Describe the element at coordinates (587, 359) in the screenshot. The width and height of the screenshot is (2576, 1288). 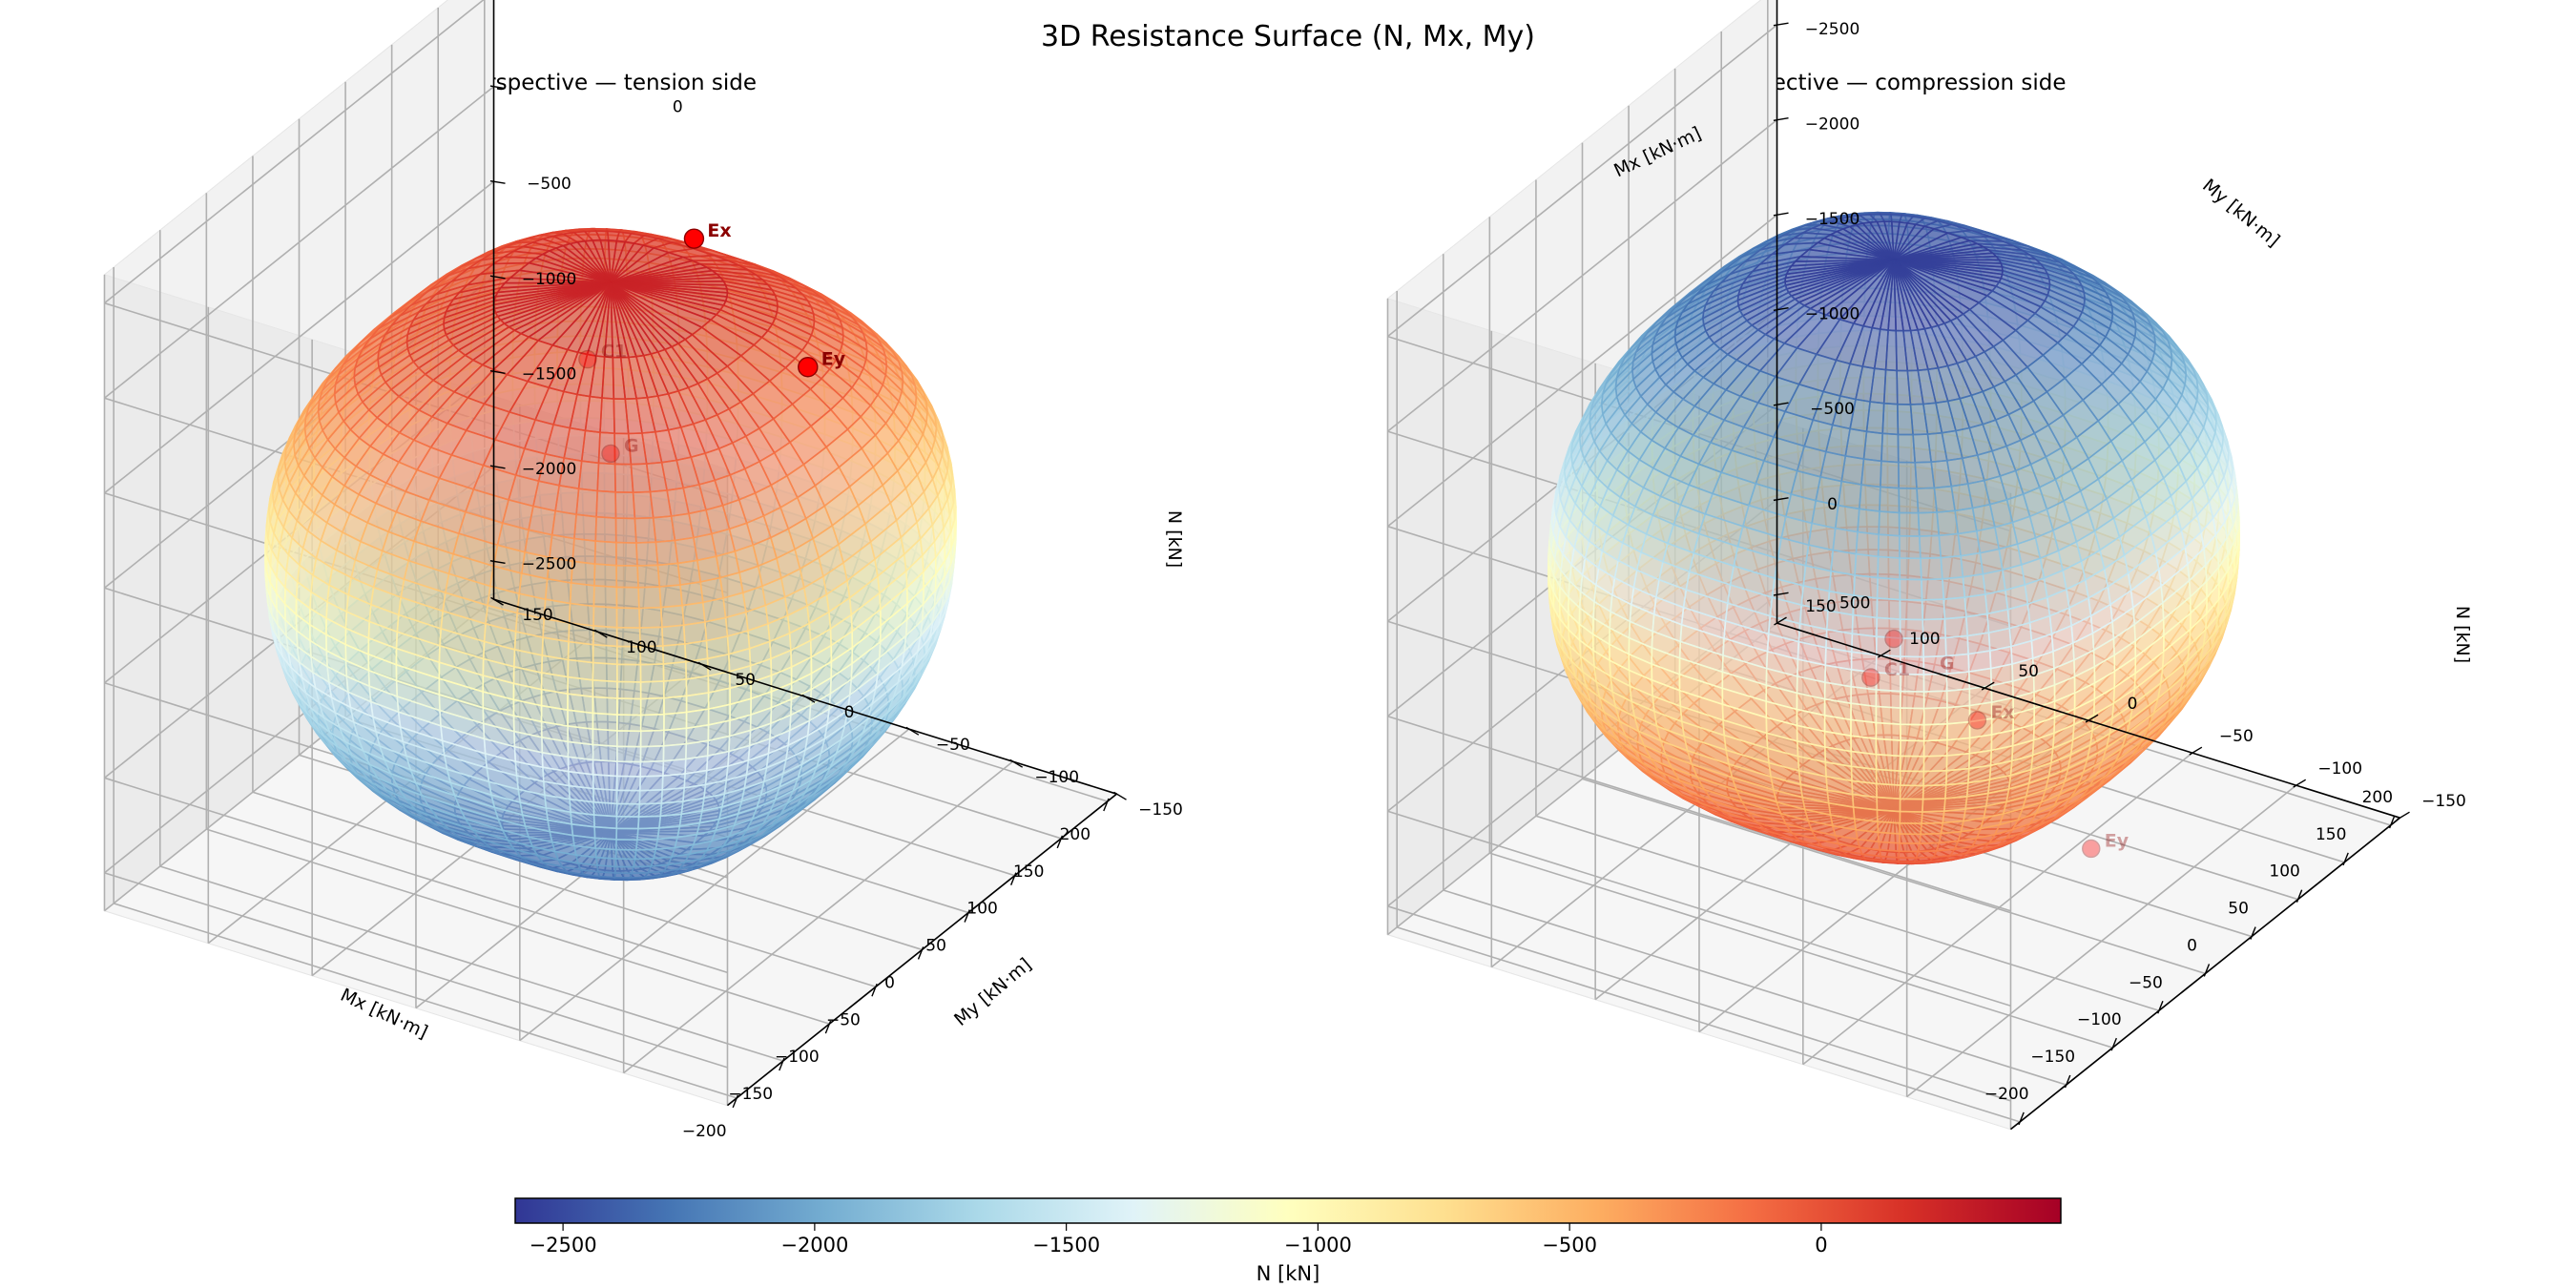
I see `point-marker-c1` at that location.